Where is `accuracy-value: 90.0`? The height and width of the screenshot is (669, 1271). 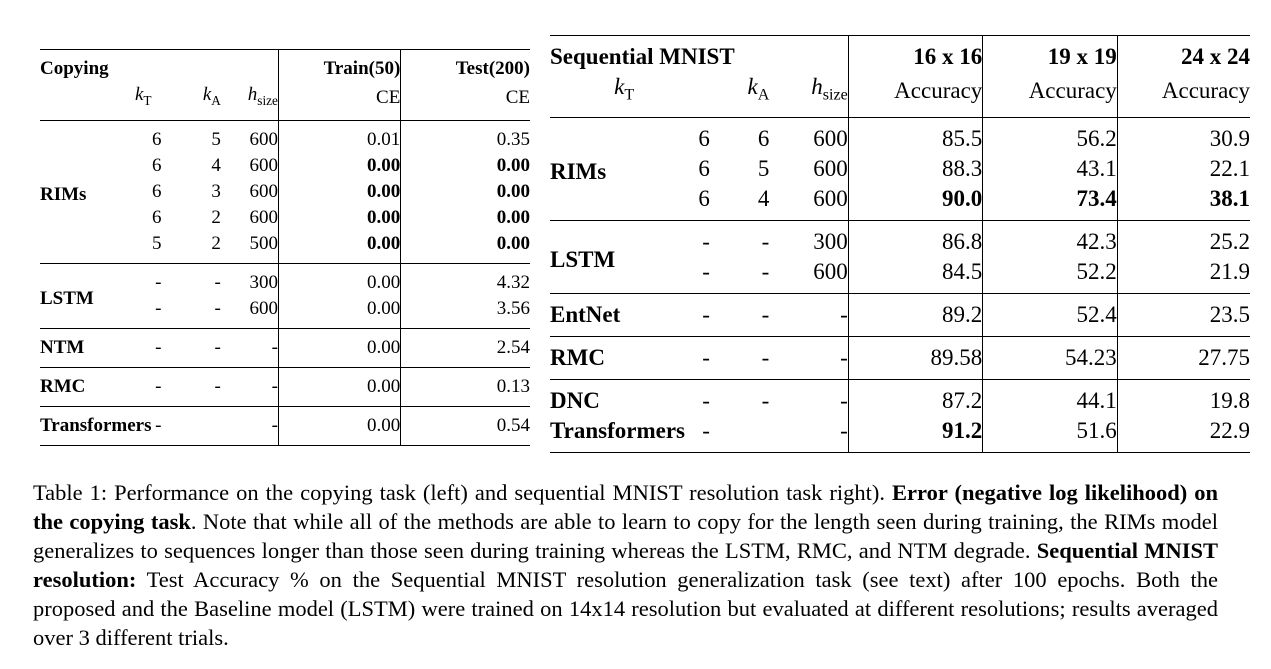
accuracy-value: 90.0 is located at coordinates (915, 202).